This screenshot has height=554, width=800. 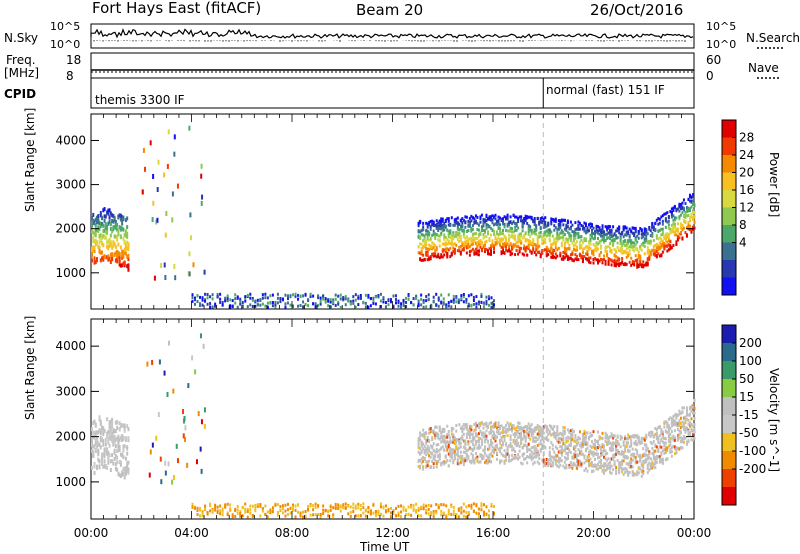 What do you see at coordinates (392, 65) in the screenshot?
I see `freq-panel-frame` at bounding box center [392, 65].